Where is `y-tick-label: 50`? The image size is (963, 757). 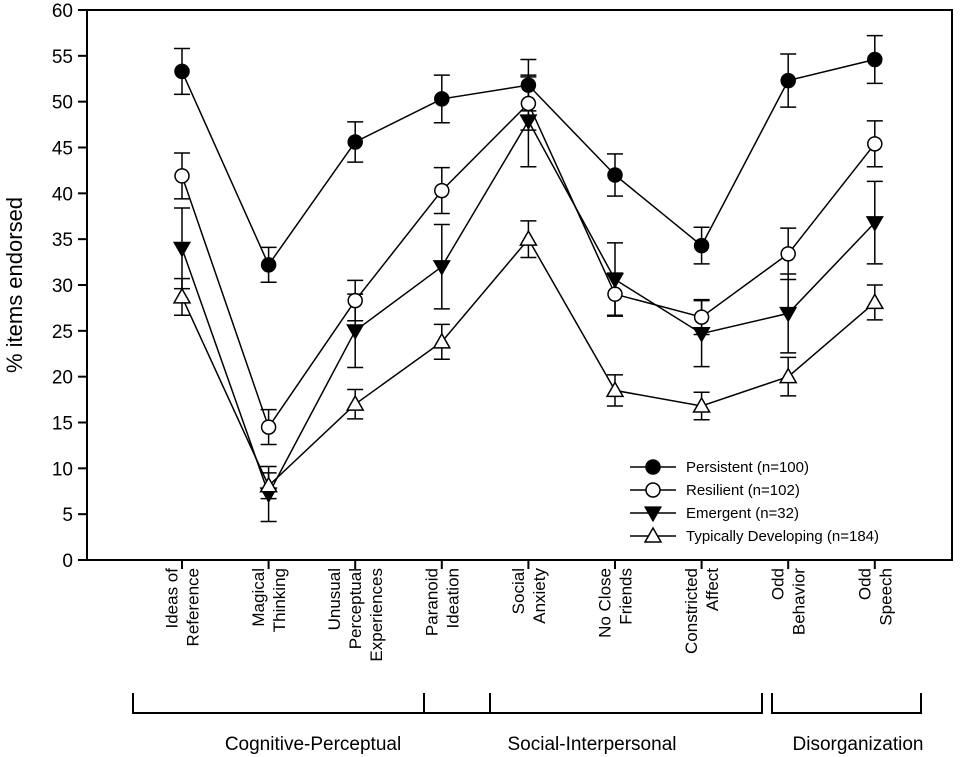
y-tick-label: 50 is located at coordinates (62, 103).